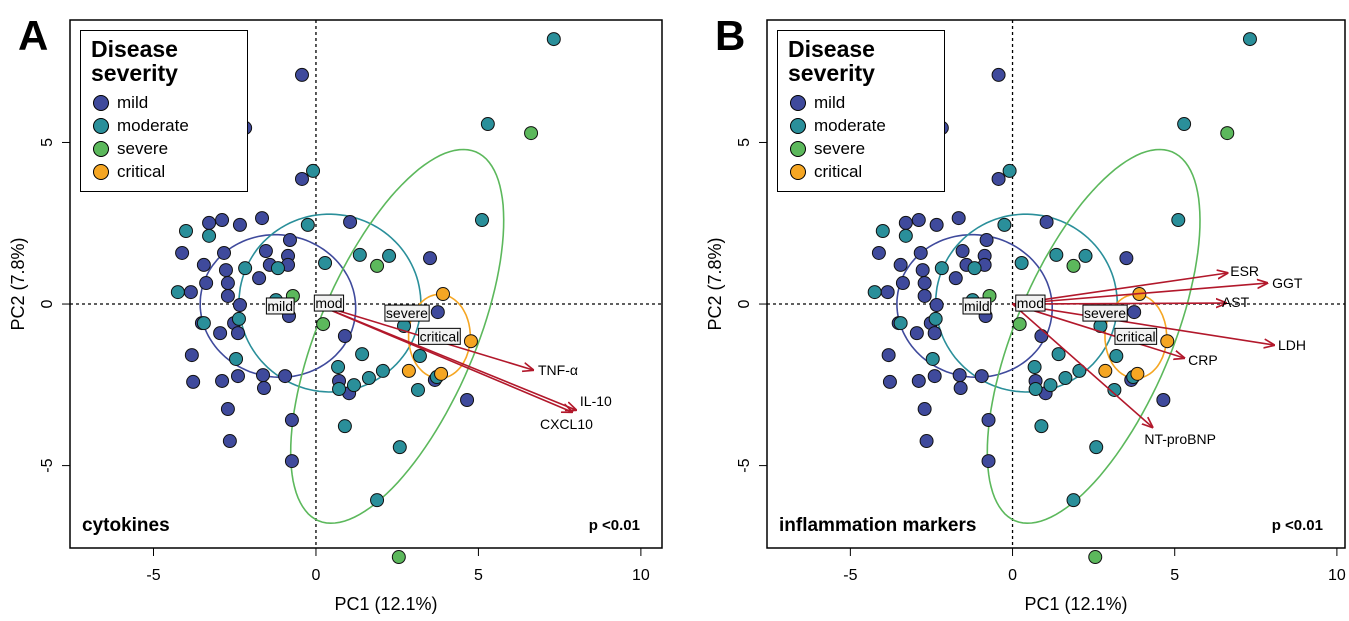 This screenshot has width=1349, height=621. Describe the element at coordinates (18, 283) in the screenshot. I see `y-axis-title: PC2 (7.8%)` at that location.